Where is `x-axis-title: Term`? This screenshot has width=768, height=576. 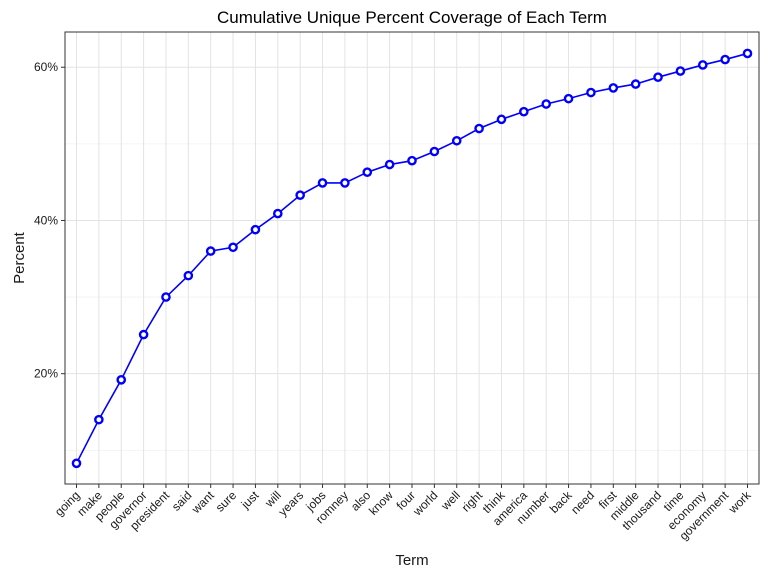 x-axis-title: Term is located at coordinates (411, 560).